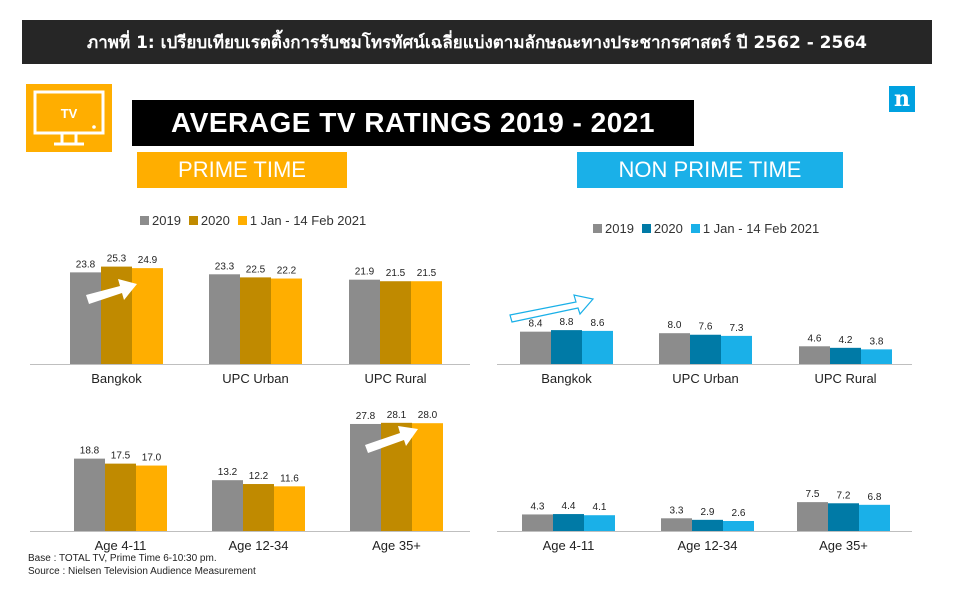 The height and width of the screenshot is (602, 972). Describe the element at coordinates (598, 323) in the screenshot. I see `data-label: 8.6` at that location.